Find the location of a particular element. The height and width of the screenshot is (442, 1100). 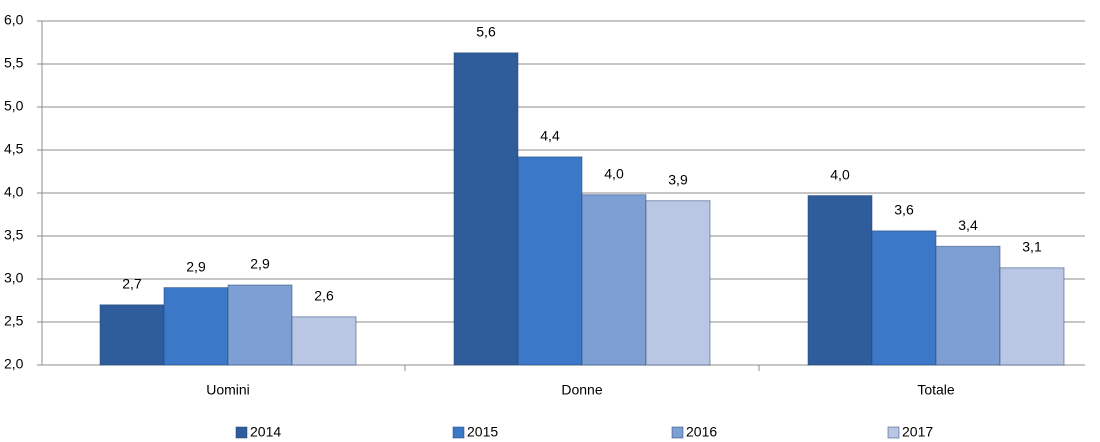

y-tick-label: 4,0 is located at coordinates (14, 192).